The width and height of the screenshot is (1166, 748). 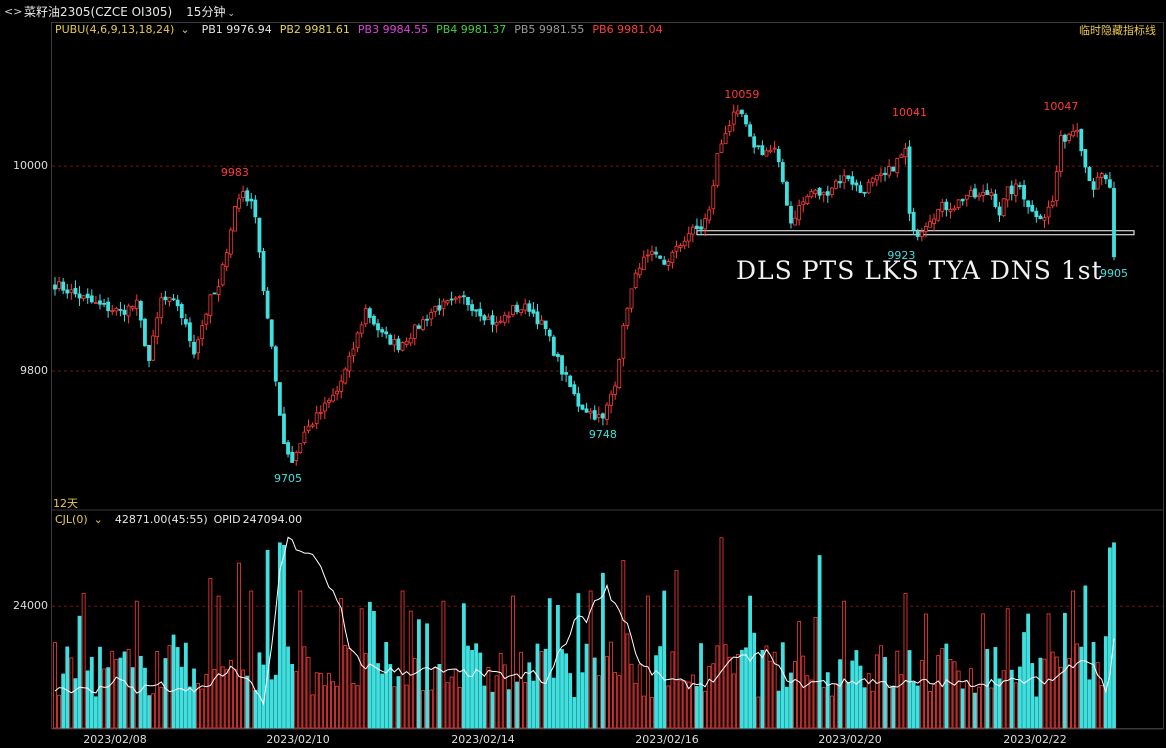 I want to click on x-tick-label: 2023/02/14, so click(x=483, y=739).